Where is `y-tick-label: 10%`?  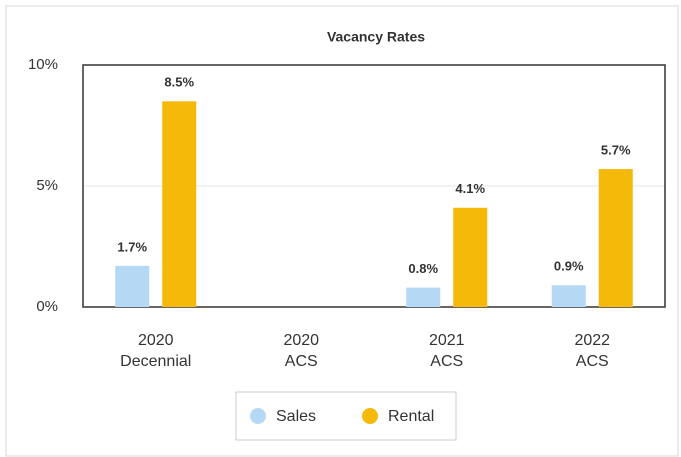
y-tick-label: 10% is located at coordinates (43, 64).